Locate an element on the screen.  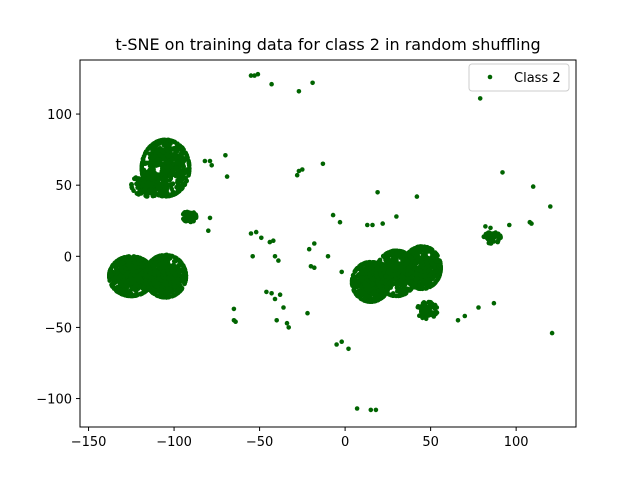
y-tick-label: −50 is located at coordinates (58, 328).